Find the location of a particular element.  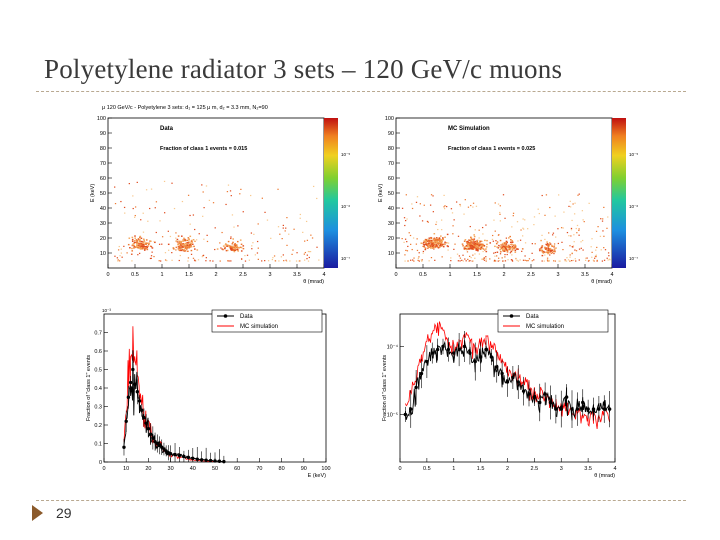

data-series is located at coordinates (507, 379).